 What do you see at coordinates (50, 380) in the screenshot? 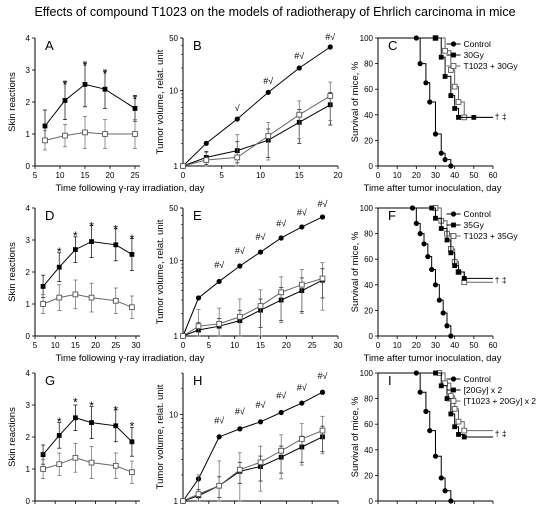
I see `panel-letter: G` at bounding box center [50, 380].